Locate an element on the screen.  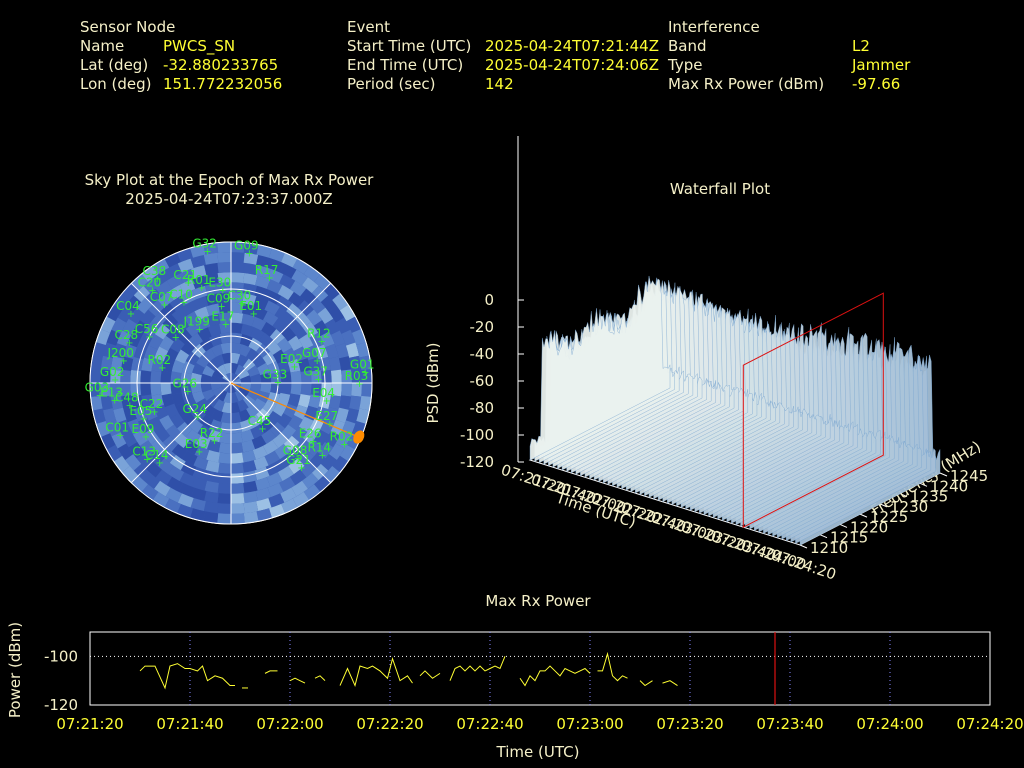
power-x-tick-label: 07:22:20 is located at coordinates (389, 724).